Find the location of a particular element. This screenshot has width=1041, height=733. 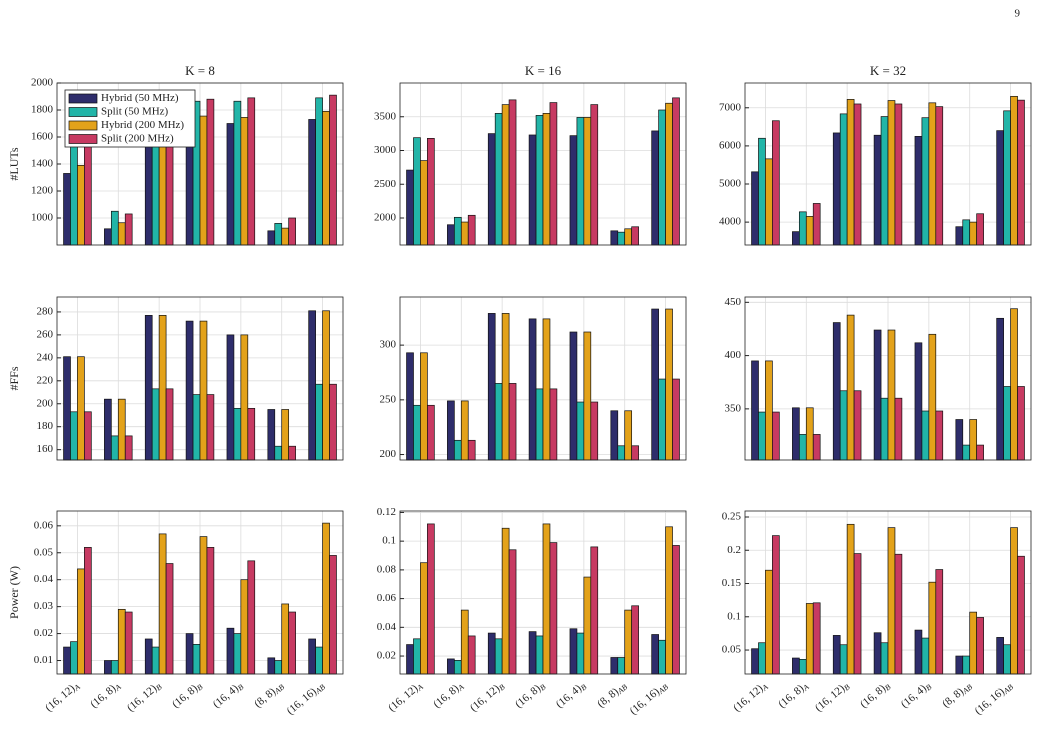

y-tick-label: 450 is located at coordinates (733, 302).